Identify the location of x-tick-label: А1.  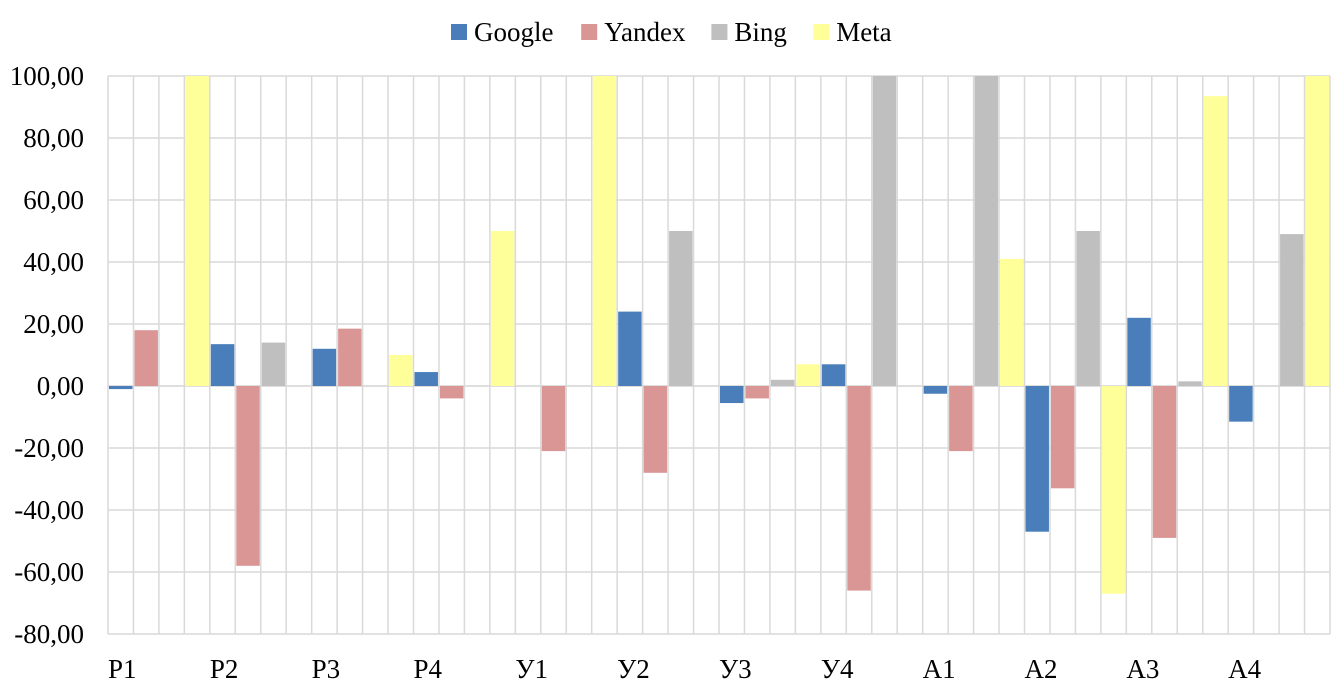
(939, 669).